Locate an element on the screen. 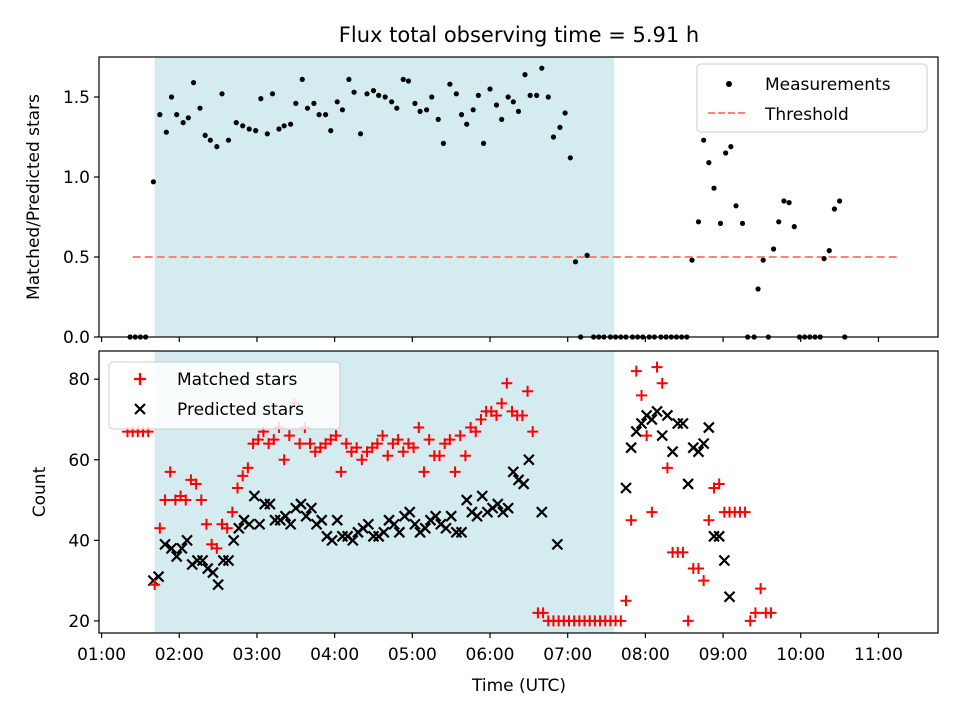 The width and height of the screenshot is (960, 720). bottom-y-tick-label: 60 is located at coordinates (79, 461).